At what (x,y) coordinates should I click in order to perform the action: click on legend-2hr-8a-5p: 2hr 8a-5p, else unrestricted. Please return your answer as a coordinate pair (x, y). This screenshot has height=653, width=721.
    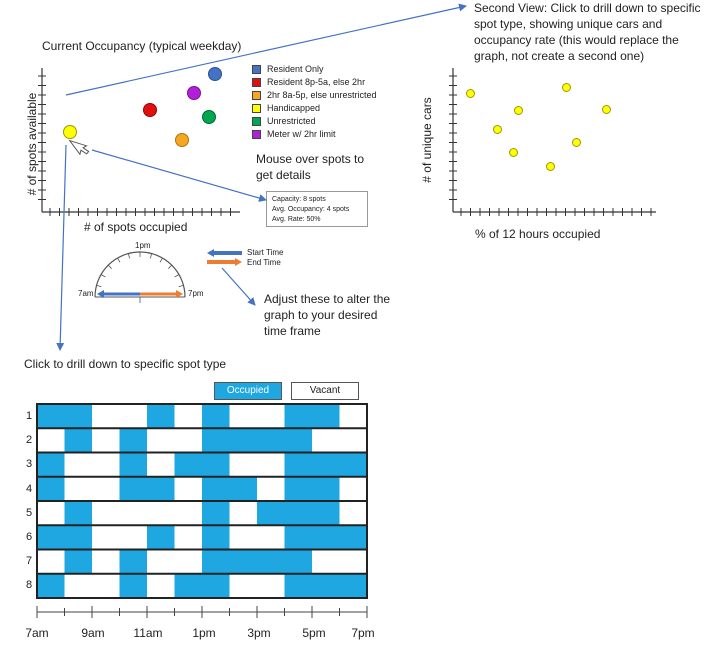
    Looking at the image, I should click on (314, 95).